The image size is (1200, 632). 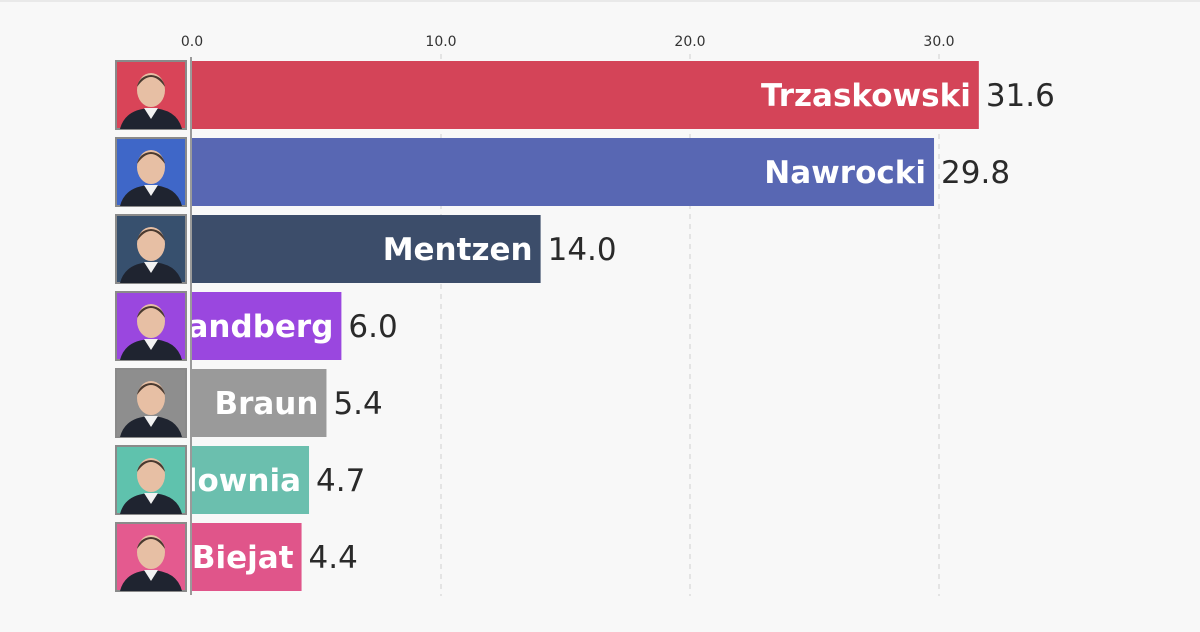 I want to click on x-tick-label: 30.0, so click(x=938, y=42).